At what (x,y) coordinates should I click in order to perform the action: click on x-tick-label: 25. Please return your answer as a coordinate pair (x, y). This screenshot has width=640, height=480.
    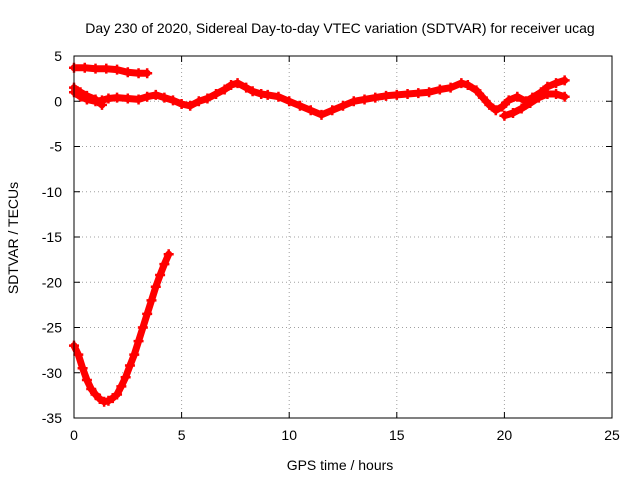
    Looking at the image, I should click on (612, 435).